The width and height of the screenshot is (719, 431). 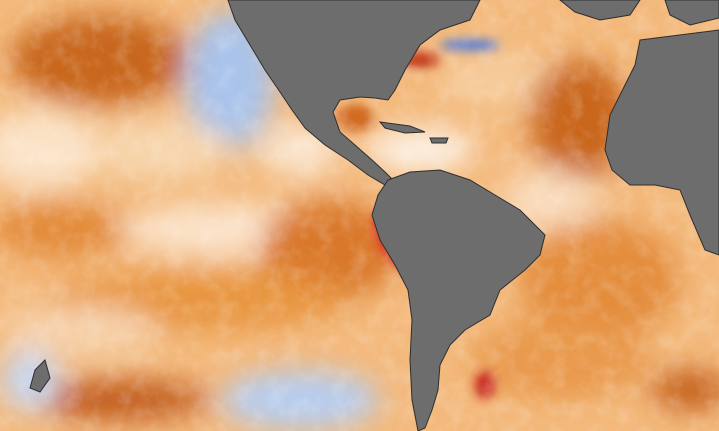 What do you see at coordinates (661, 142) in the screenshot?
I see `africa` at bounding box center [661, 142].